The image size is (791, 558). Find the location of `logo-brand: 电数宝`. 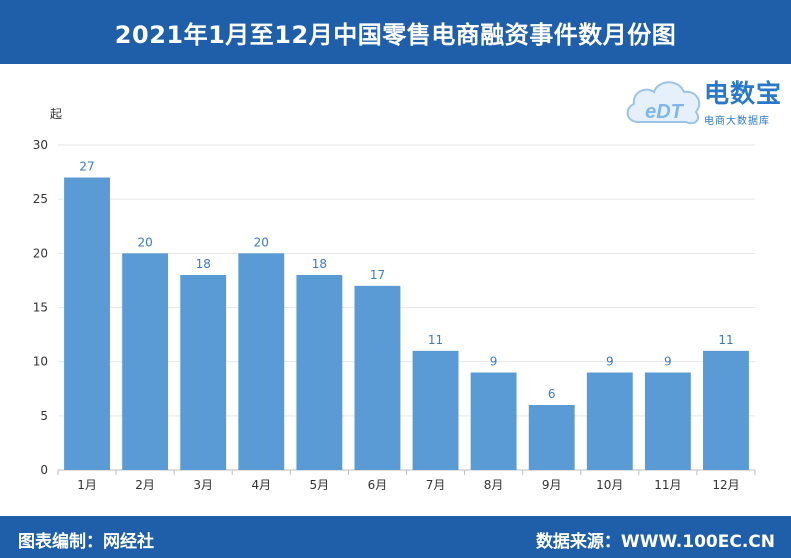

logo-brand: 电数宝 is located at coordinates (743, 93).